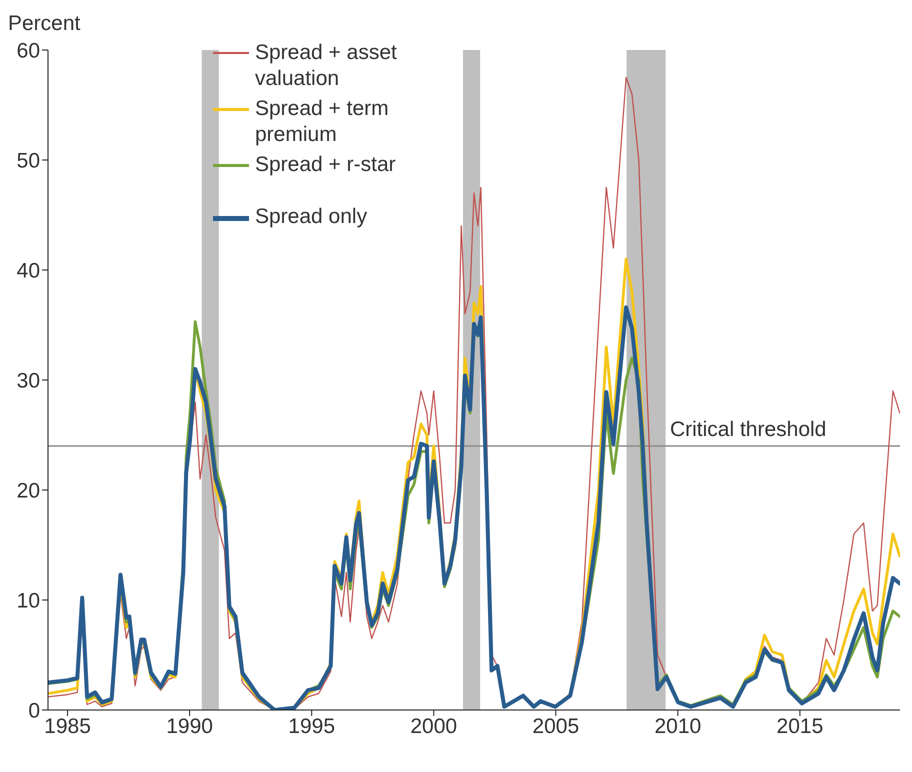 The width and height of the screenshot is (912, 772). What do you see at coordinates (312, 726) in the screenshot?
I see `x-tick-label: 1995` at bounding box center [312, 726].